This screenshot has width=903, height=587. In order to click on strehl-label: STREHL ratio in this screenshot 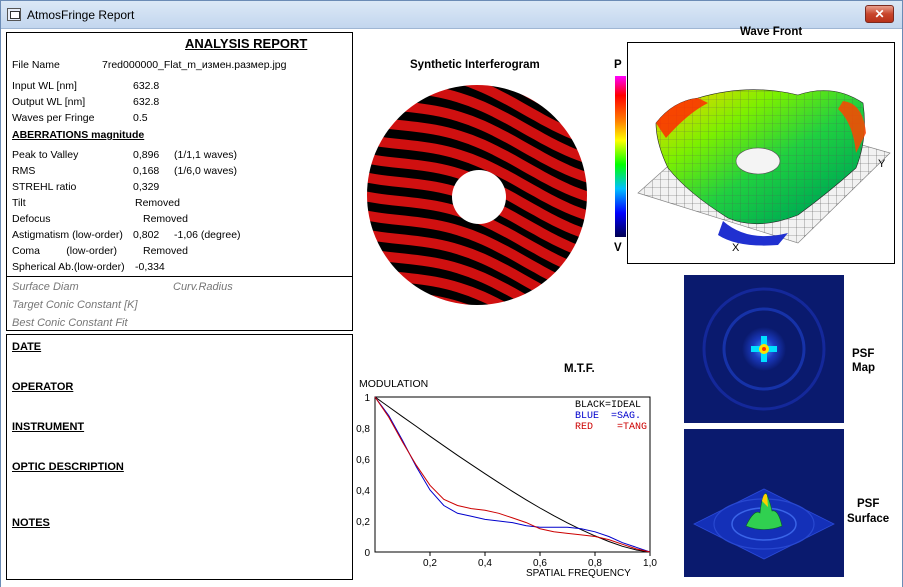, I will do `click(44, 187)`.